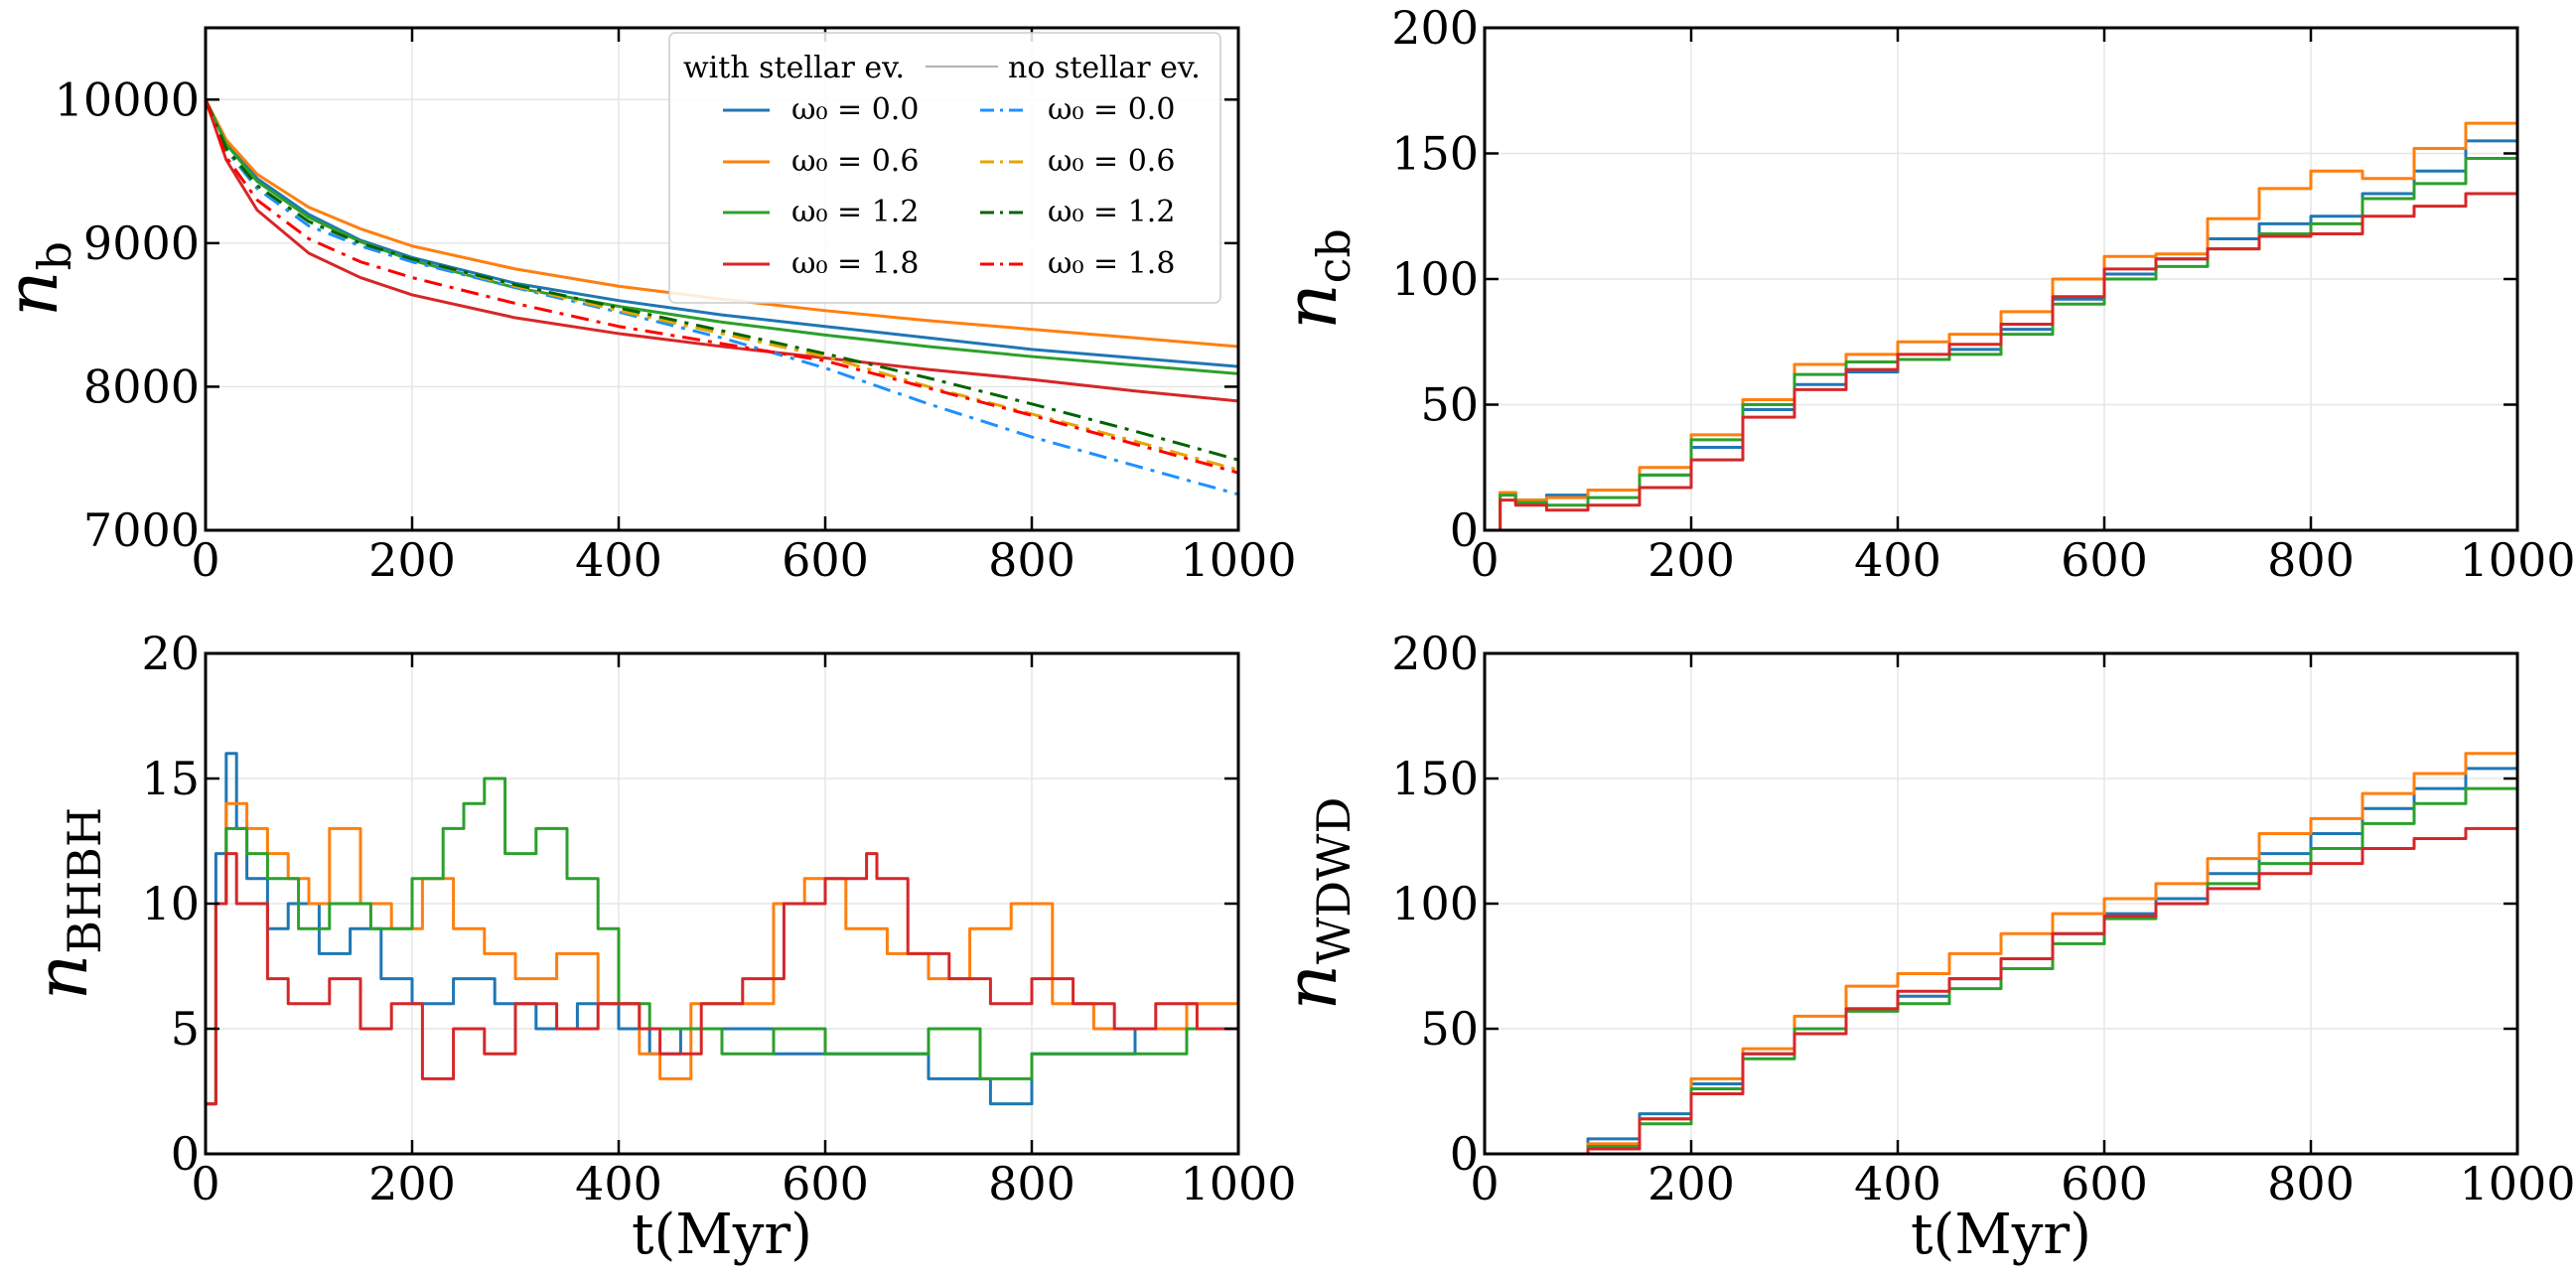 Image resolution: width=2576 pixels, height=1277 pixels. I want to click on y-tick-label: 10, so click(171, 903).